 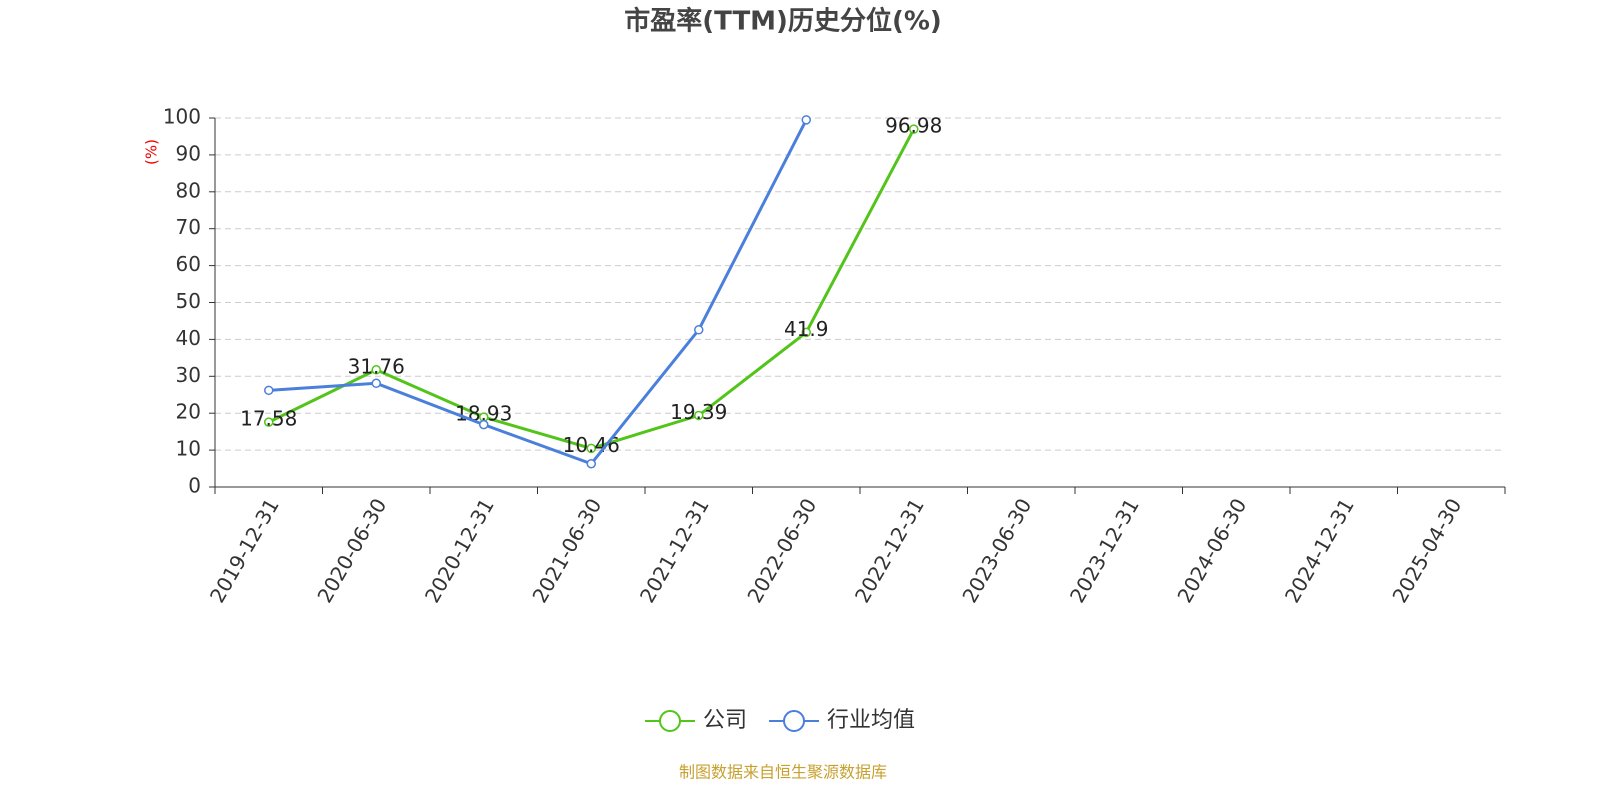 I want to click on data-label: 96.98, so click(x=913, y=126).